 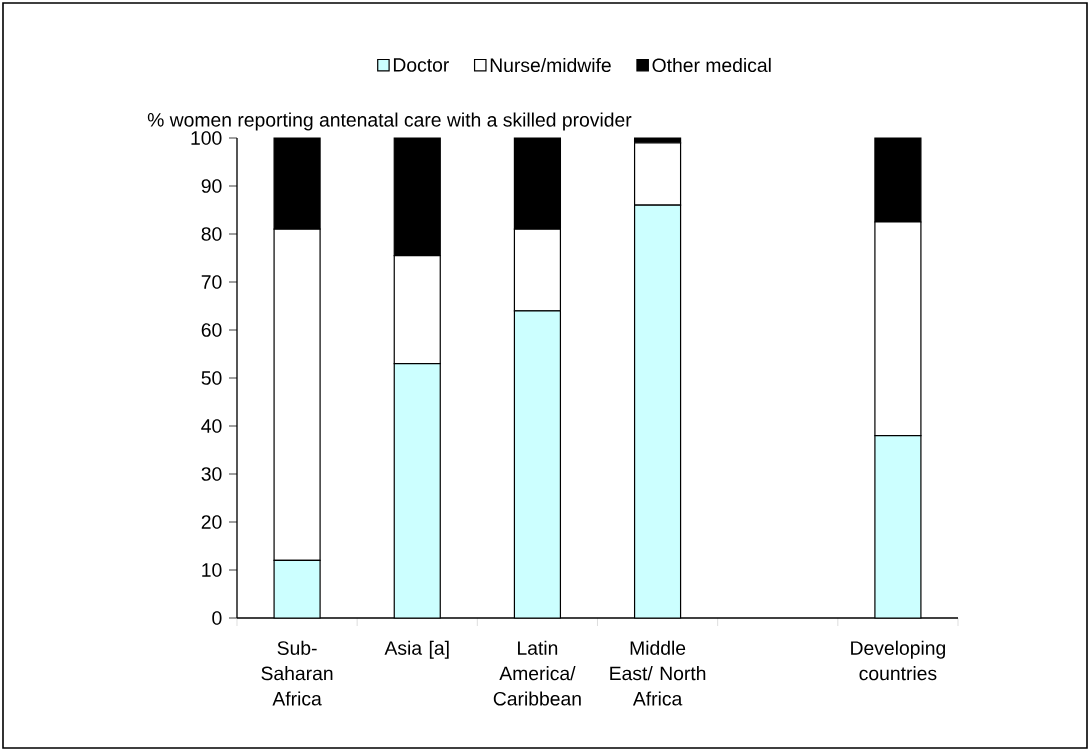 What do you see at coordinates (211, 186) in the screenshot?
I see `y-tick-label: 90` at bounding box center [211, 186].